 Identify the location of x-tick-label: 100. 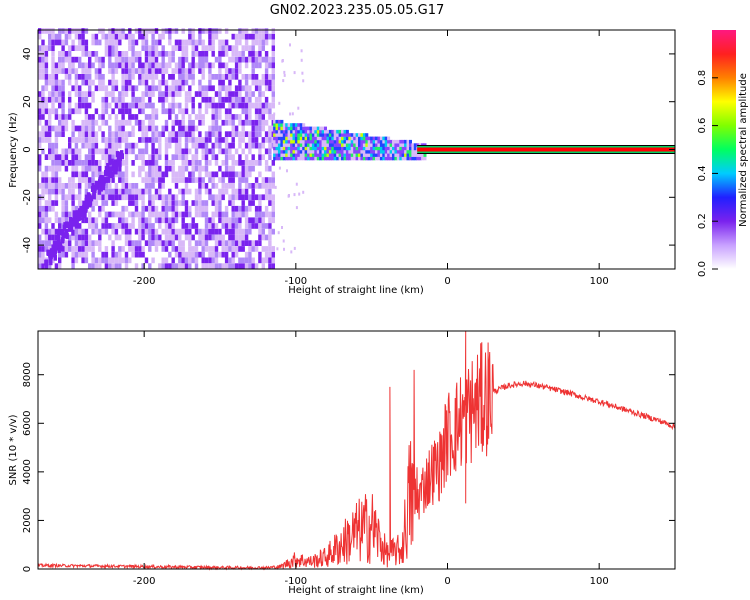
(599, 581).